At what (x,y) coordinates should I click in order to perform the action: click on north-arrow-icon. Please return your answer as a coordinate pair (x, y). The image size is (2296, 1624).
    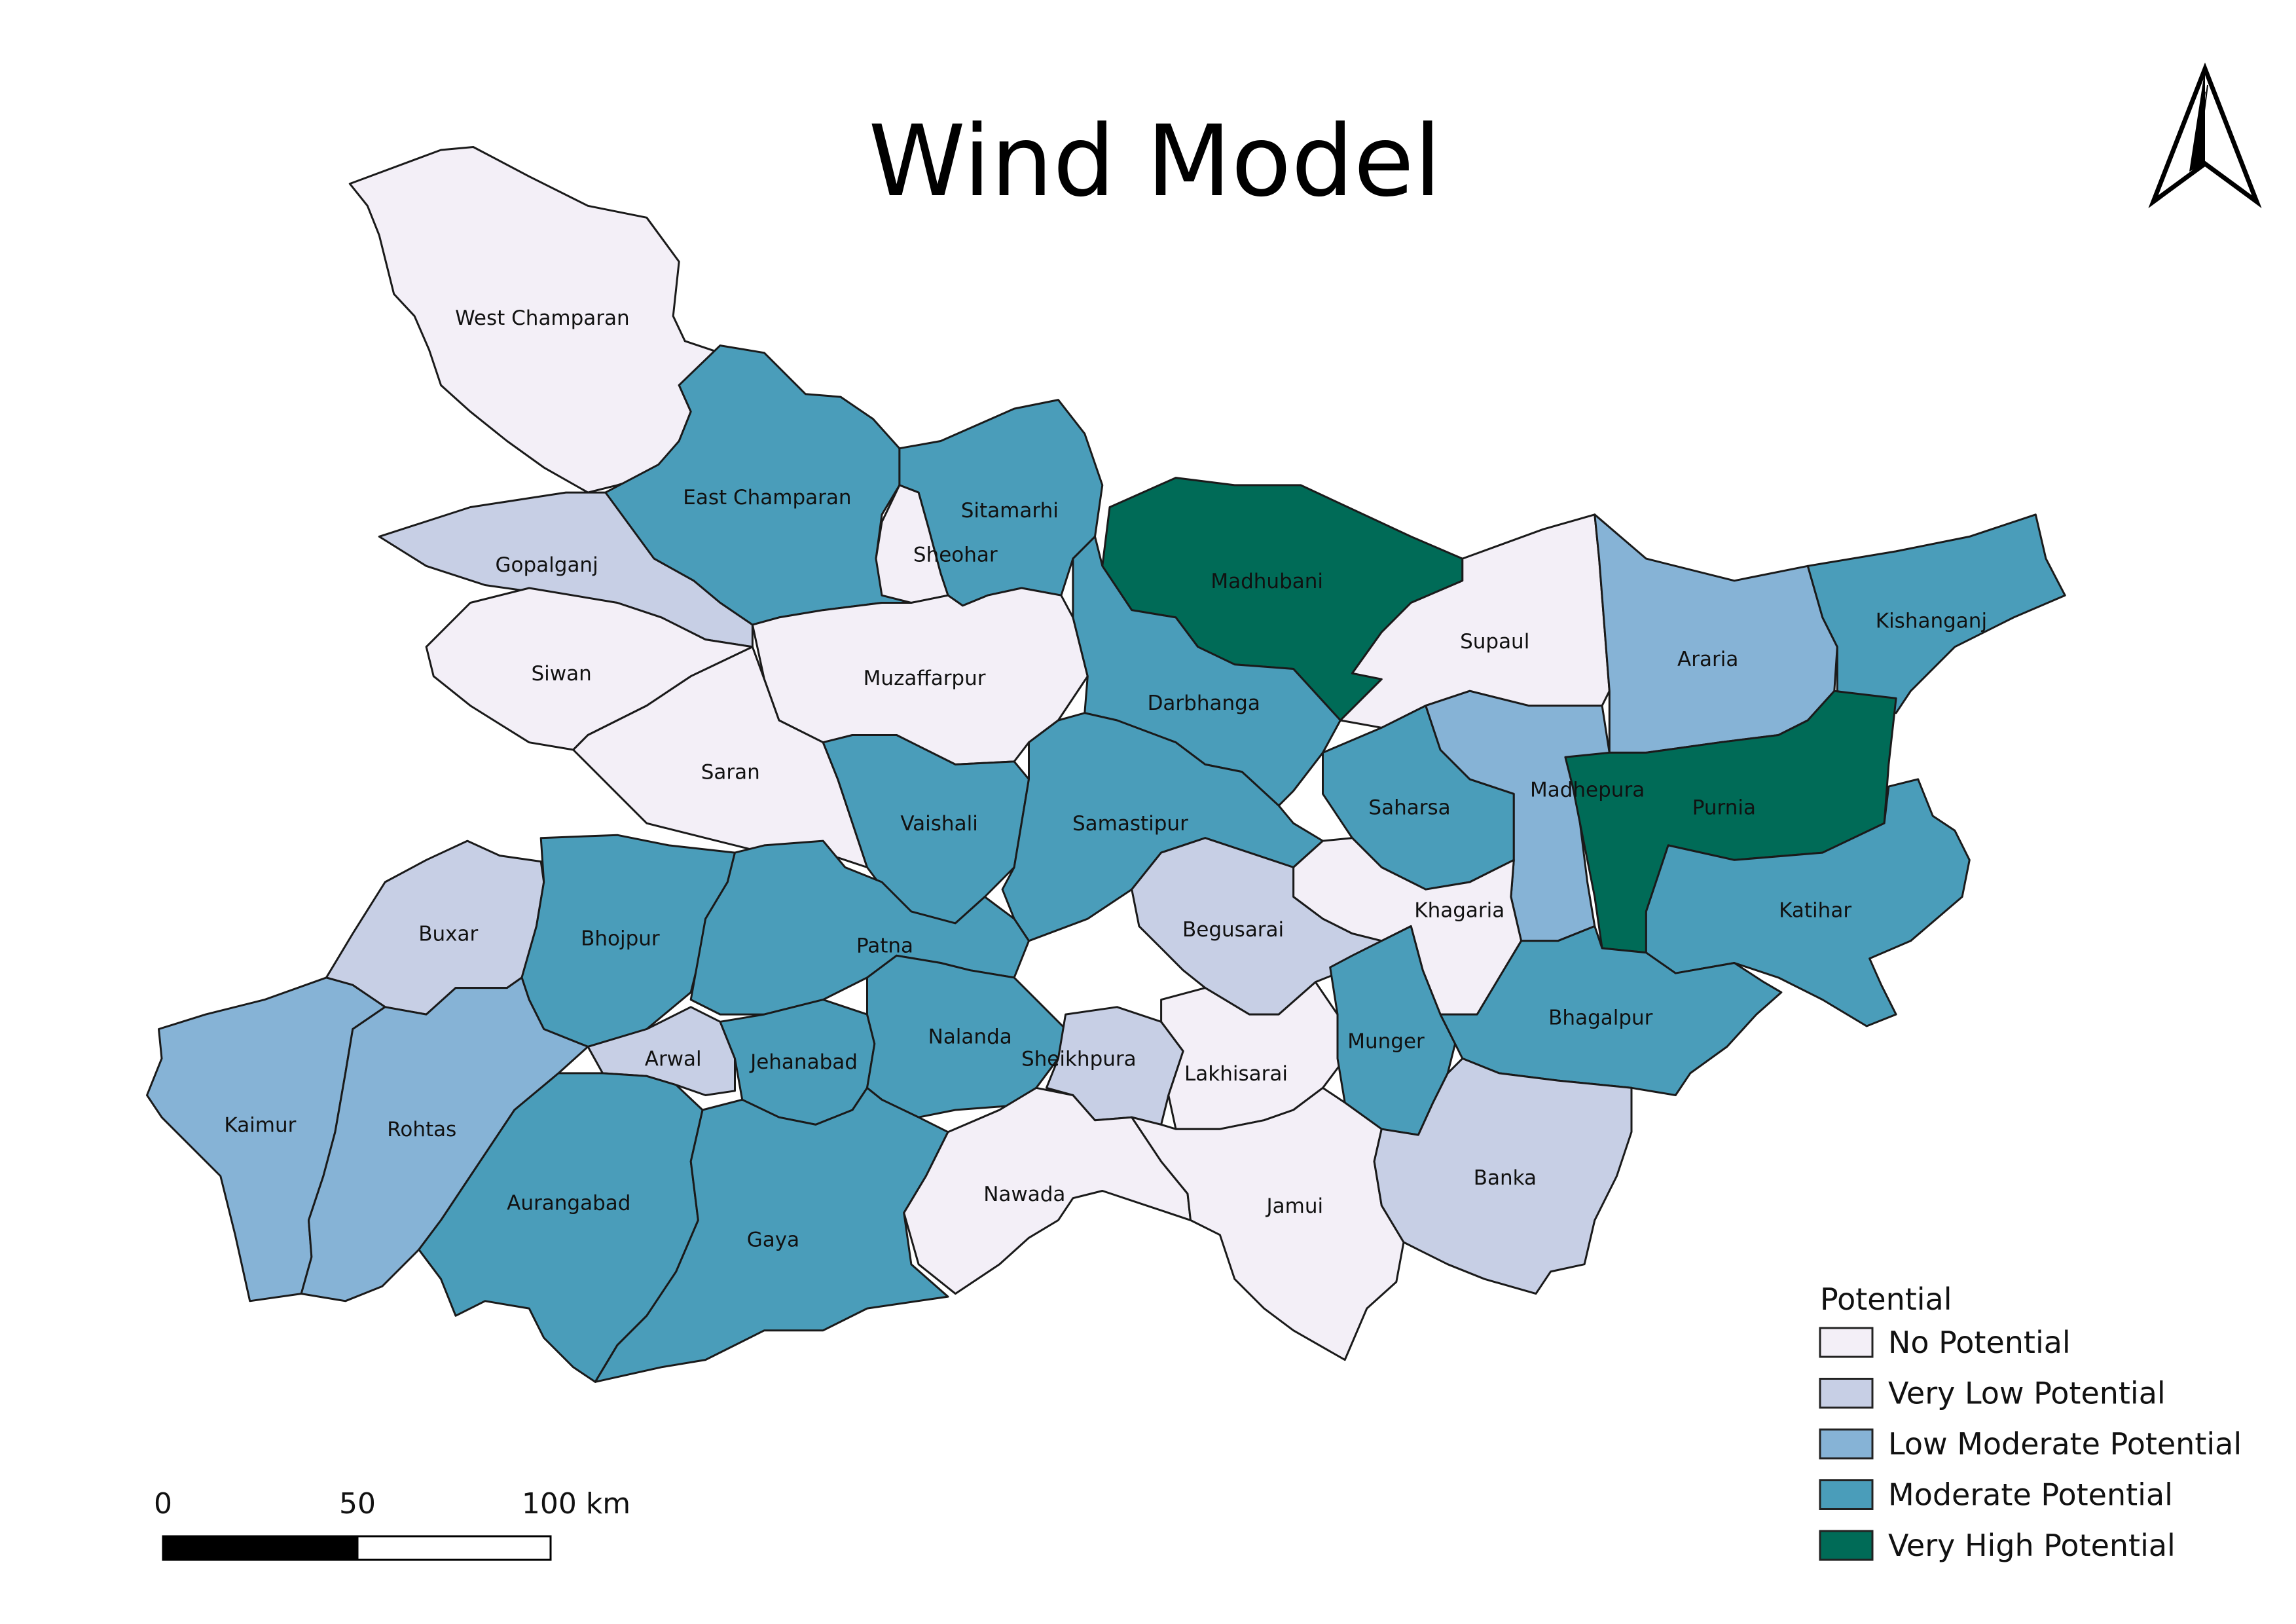
    Looking at the image, I should click on (2205, 135).